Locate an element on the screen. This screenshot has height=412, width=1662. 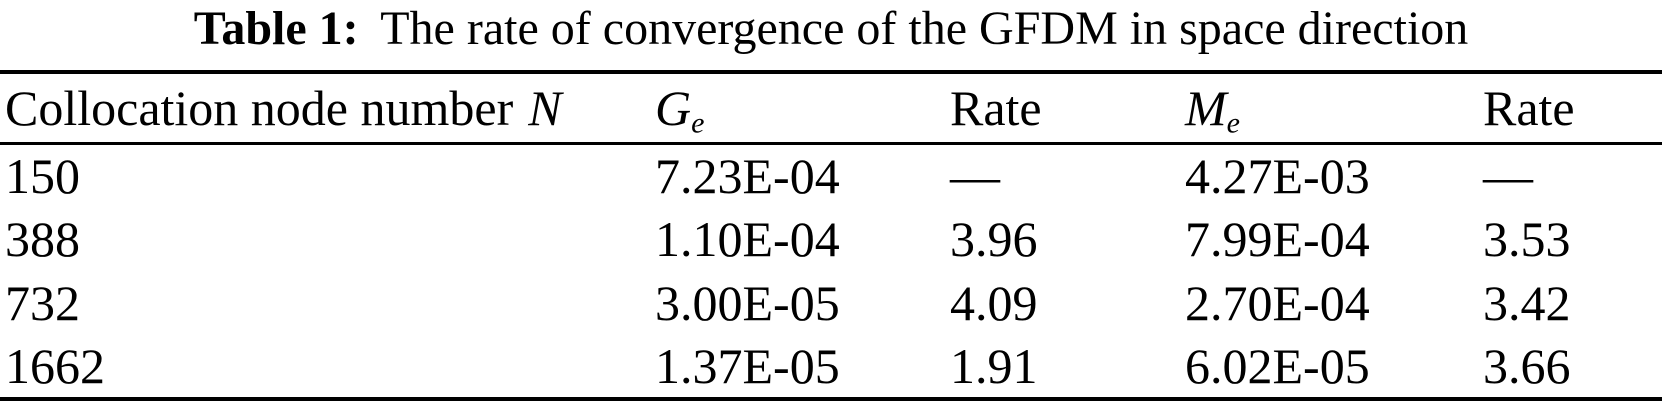
col-header-ge-subscript: e is located at coordinates (698, 123).